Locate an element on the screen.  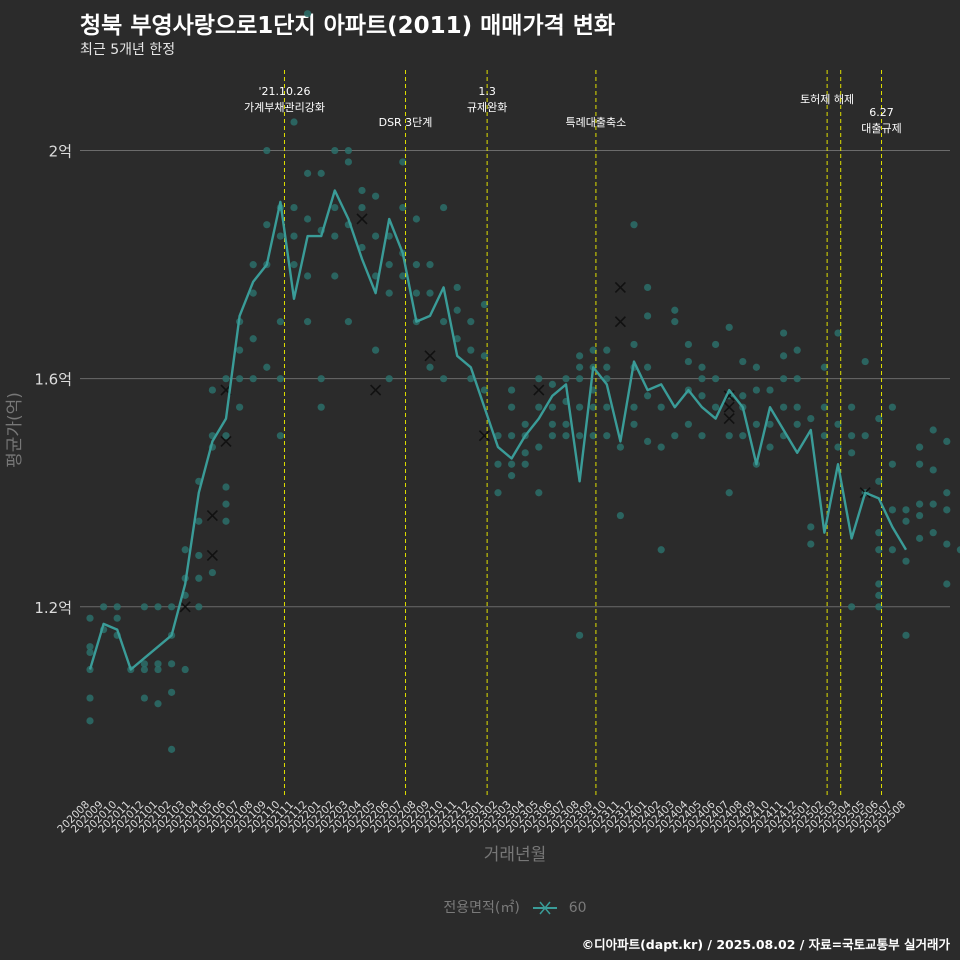
event-label: 1.3 is located at coordinates (487, 91).